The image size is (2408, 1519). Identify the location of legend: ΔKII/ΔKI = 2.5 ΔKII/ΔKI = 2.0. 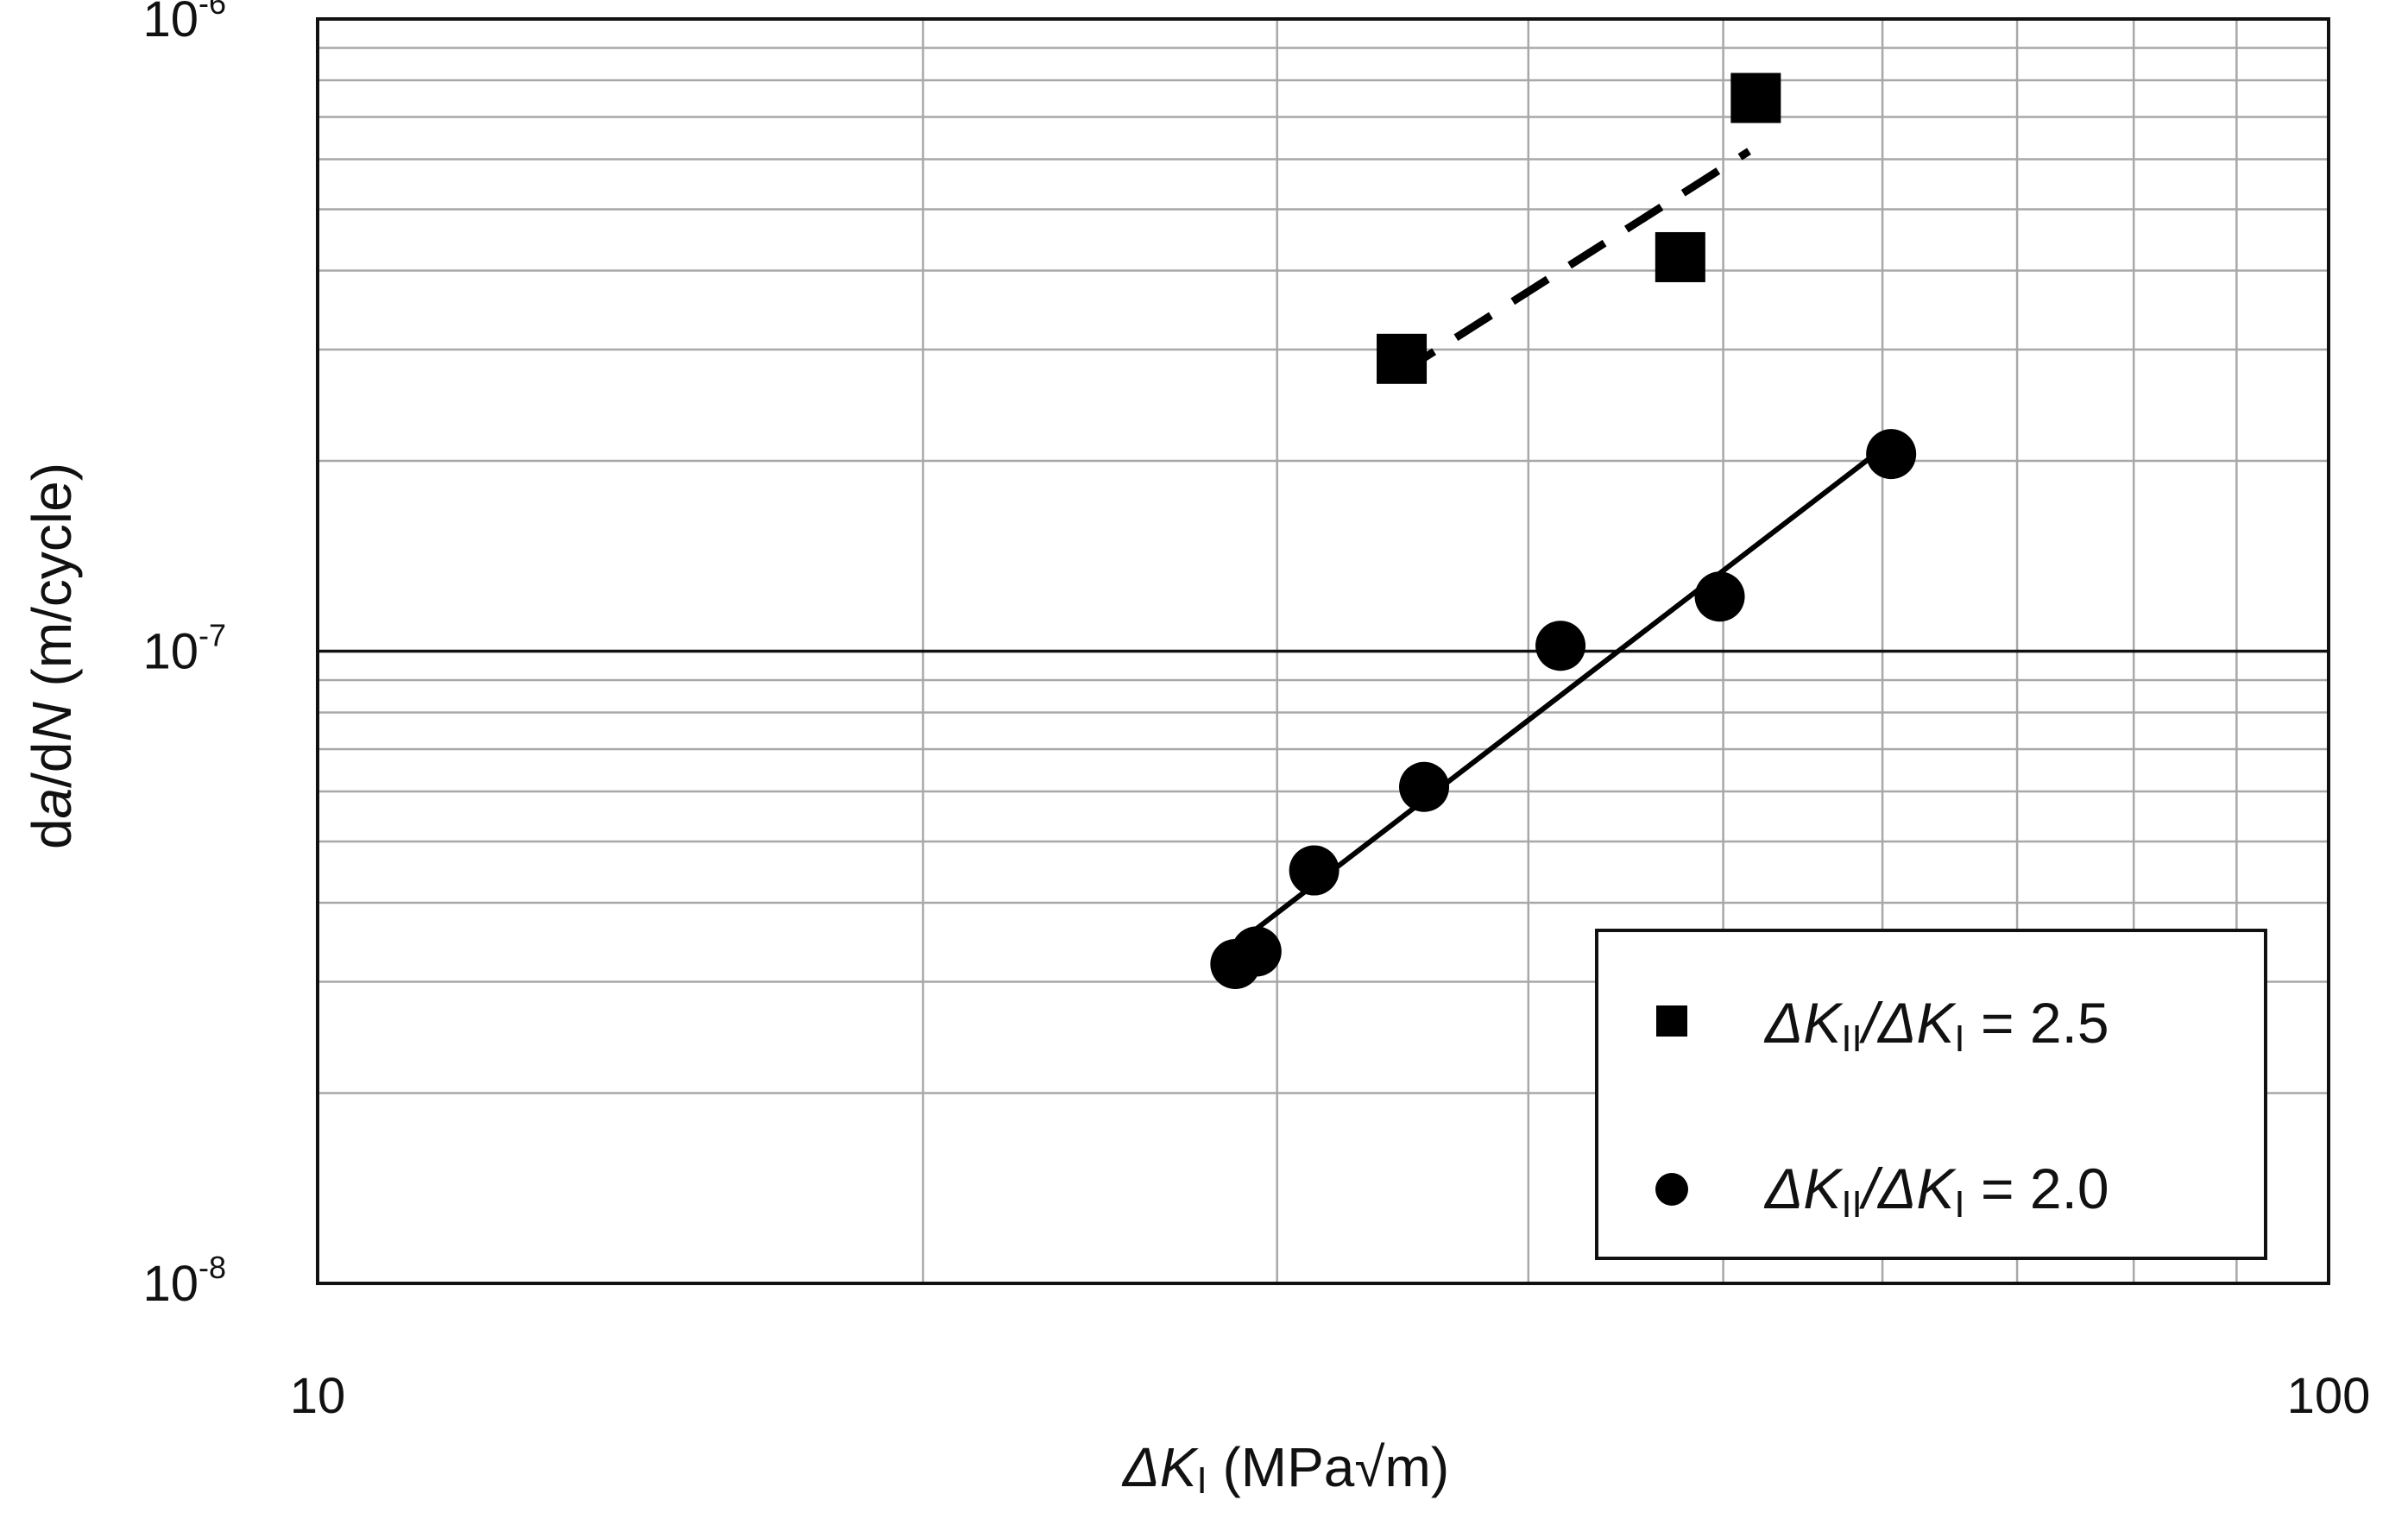
(1931, 1094).